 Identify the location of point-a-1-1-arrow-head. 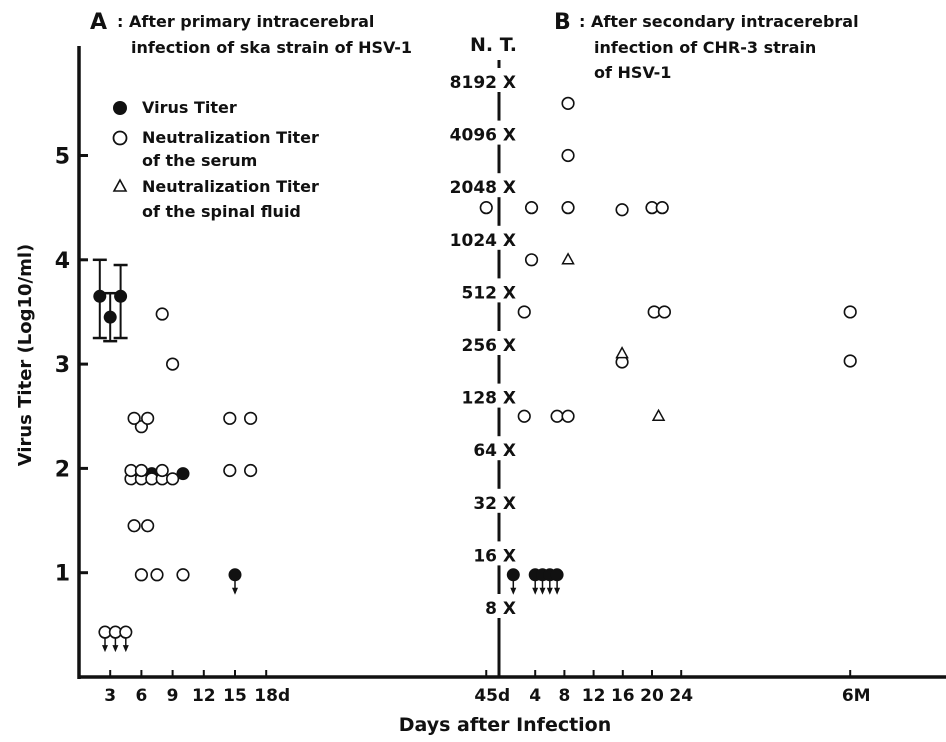
(115, 649).